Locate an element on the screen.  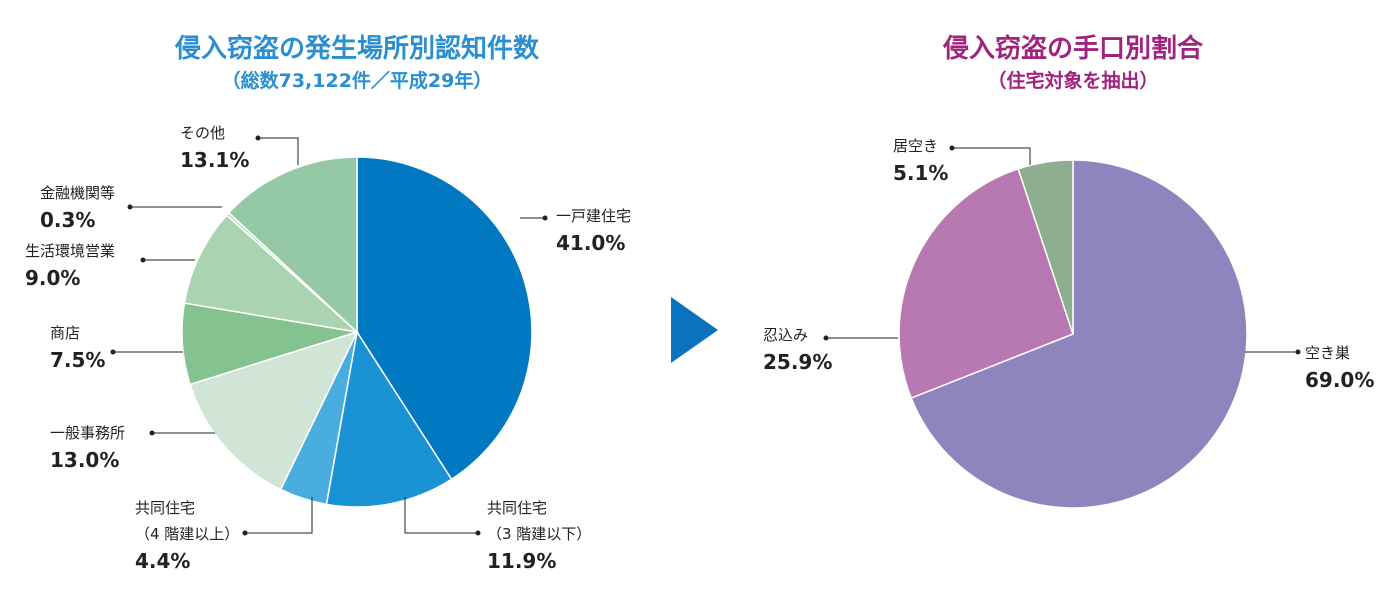
slice-value: 5.1% is located at coordinates (921, 173).